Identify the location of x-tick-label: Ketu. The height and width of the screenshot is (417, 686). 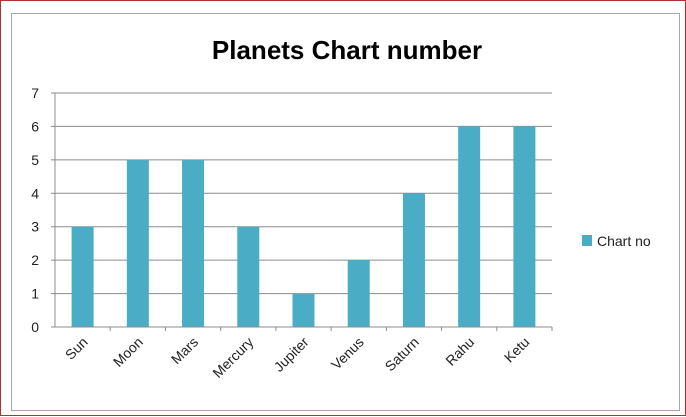
(517, 350).